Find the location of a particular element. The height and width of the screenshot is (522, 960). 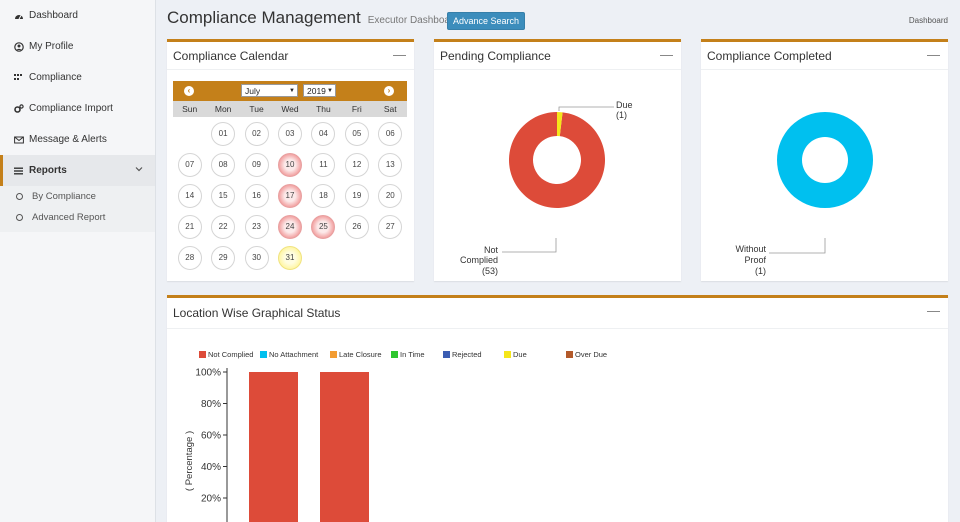

calendar-day: 28 is located at coordinates (189, 257).